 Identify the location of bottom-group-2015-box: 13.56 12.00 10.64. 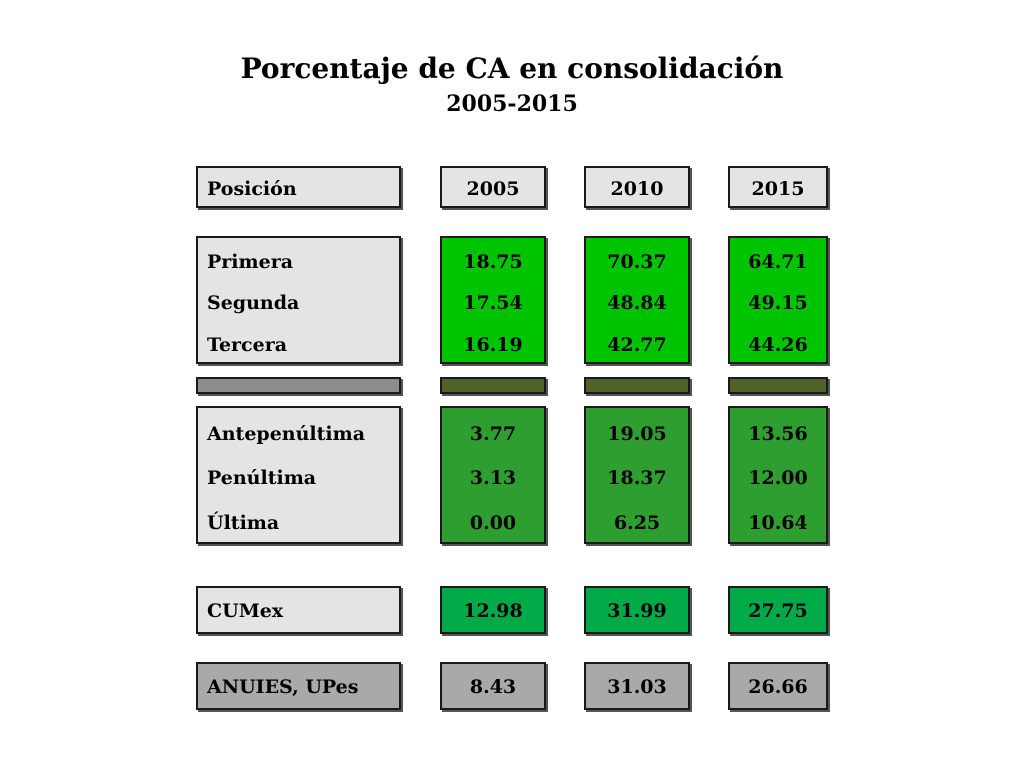
(778, 475).